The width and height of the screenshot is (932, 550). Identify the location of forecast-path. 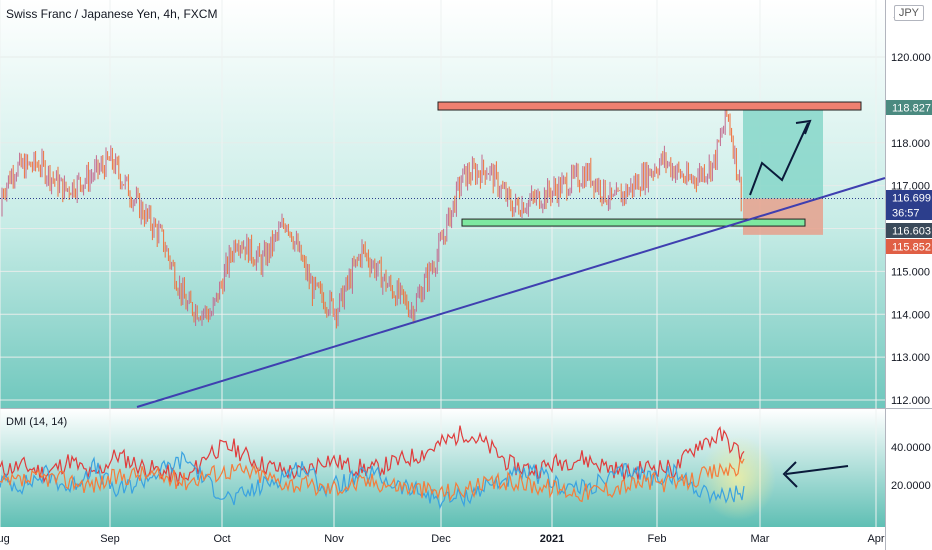
(779, 159).